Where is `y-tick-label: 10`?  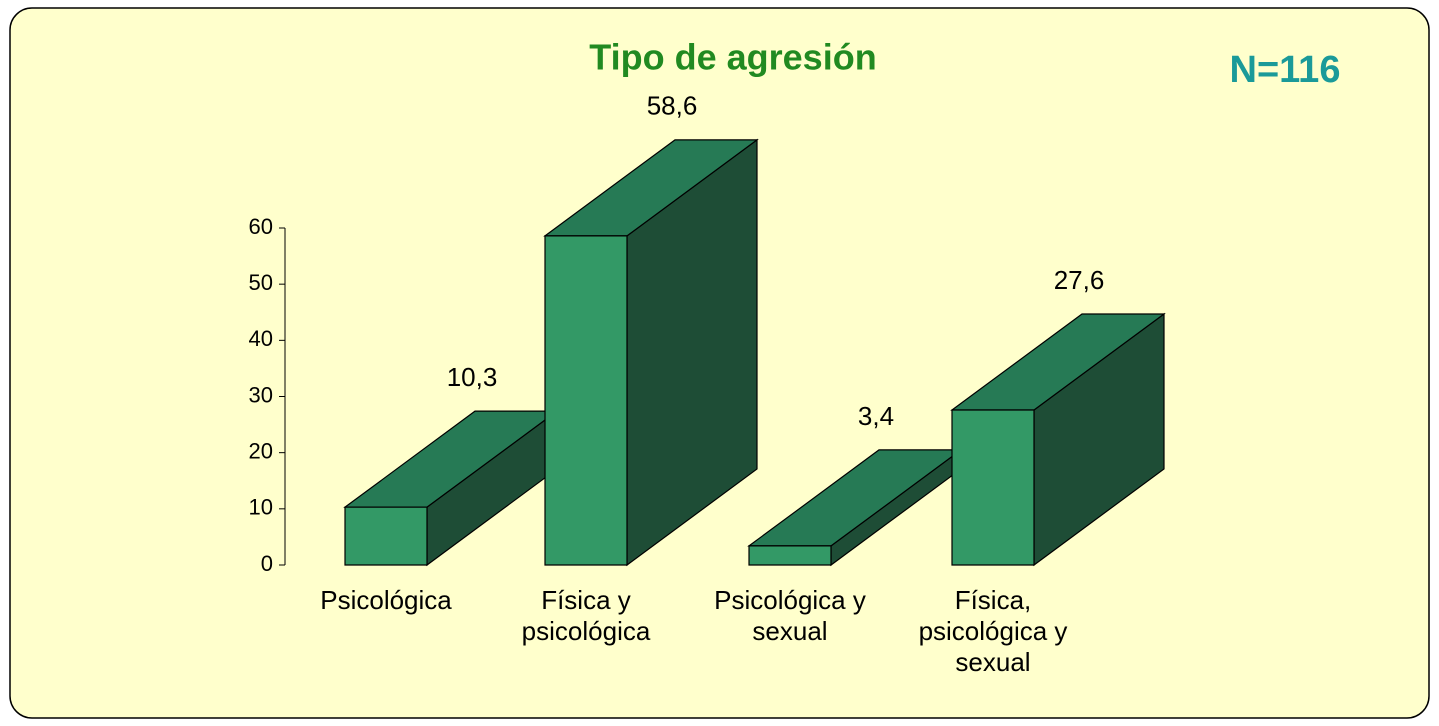
y-tick-label: 10 is located at coordinates (261, 507).